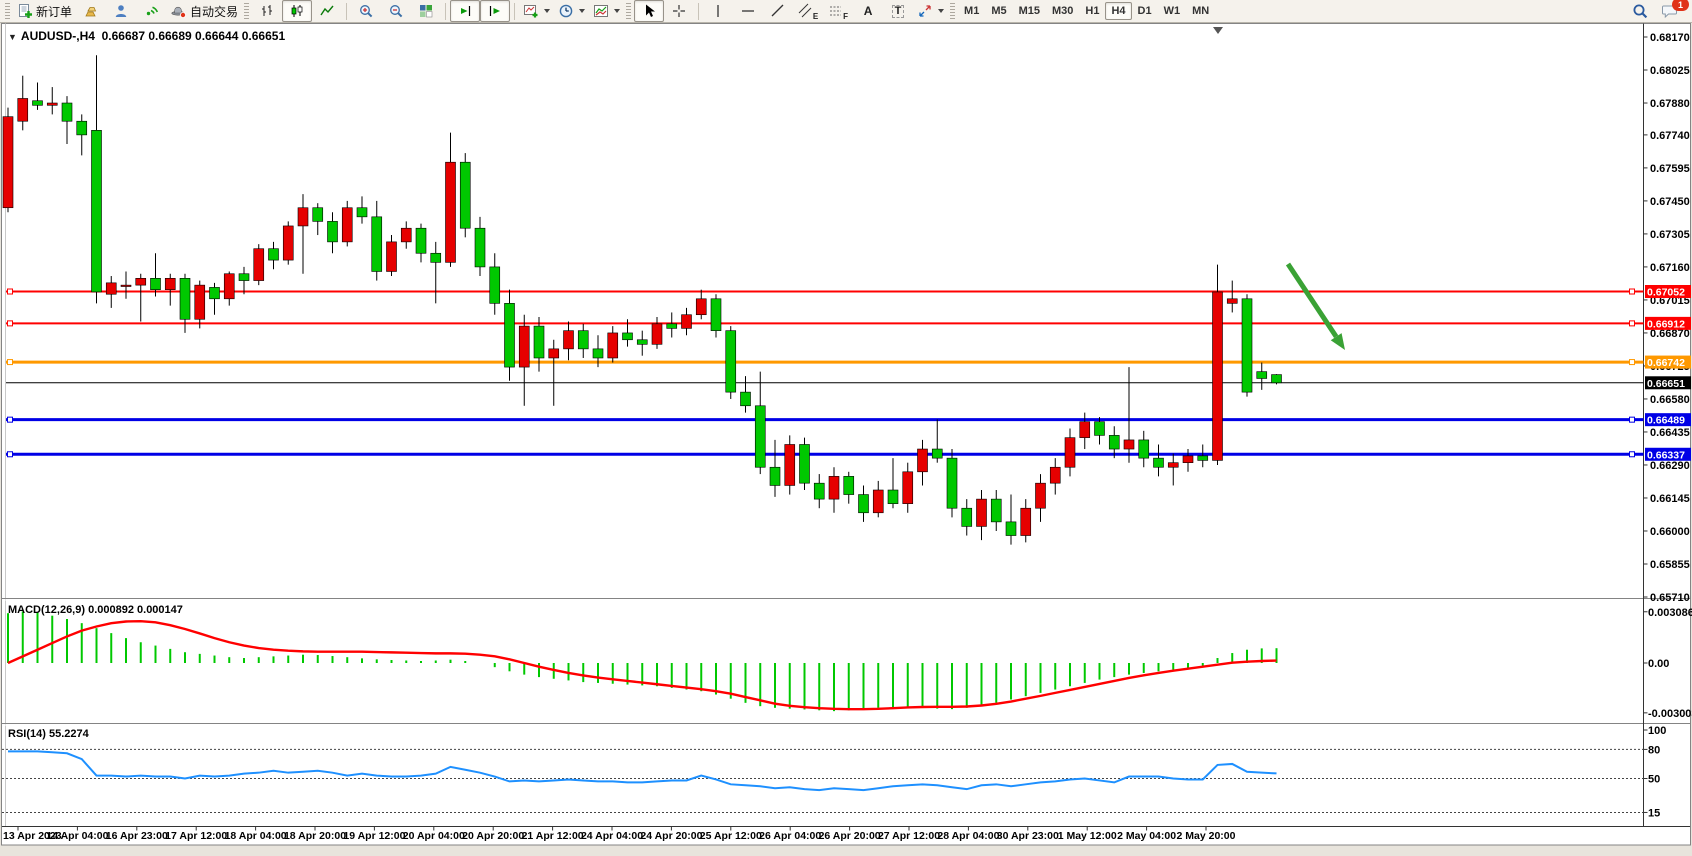  I want to click on crosshair-button, so click(679, 11).